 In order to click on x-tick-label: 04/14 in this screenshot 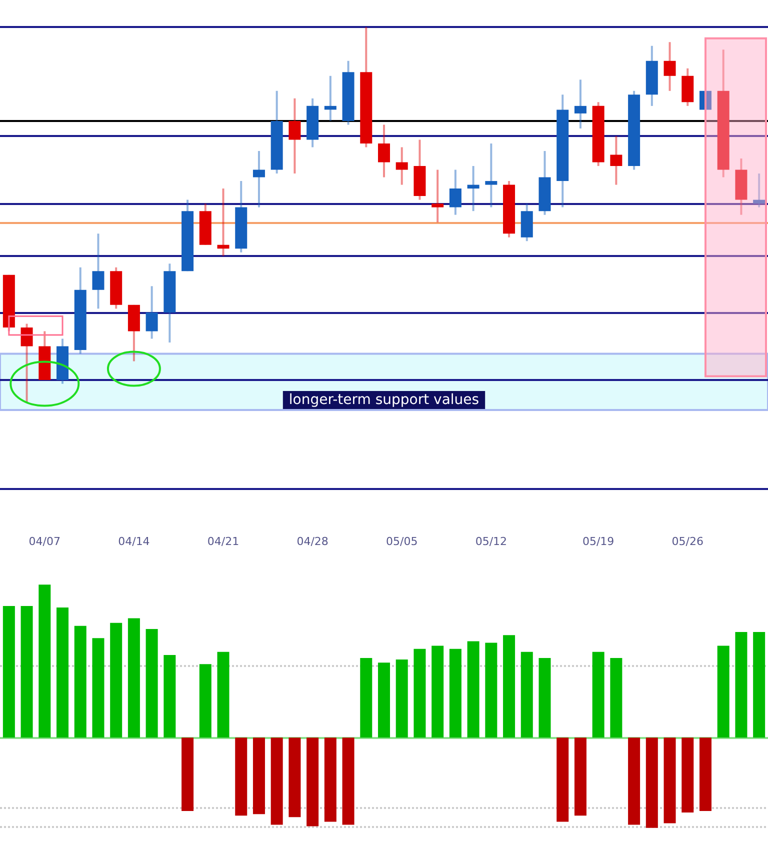, I will do `click(134, 541)`.